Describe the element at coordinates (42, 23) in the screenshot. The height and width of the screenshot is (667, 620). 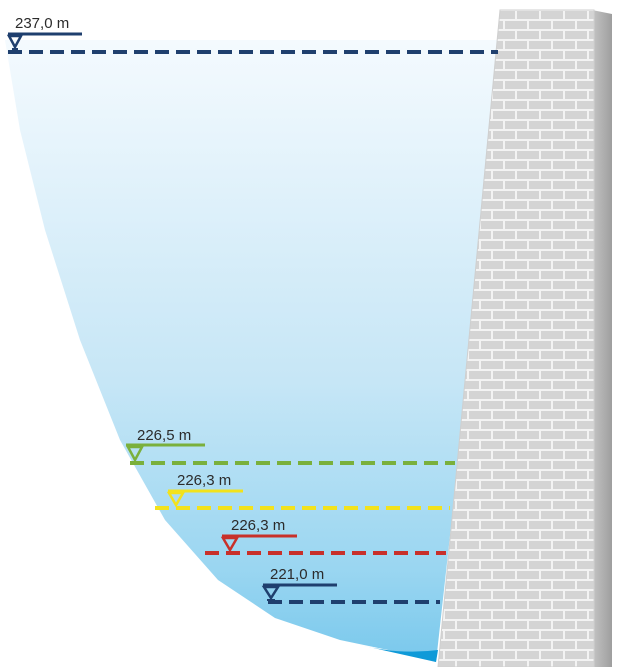
I see `level-label-top: 237,0 m` at that location.